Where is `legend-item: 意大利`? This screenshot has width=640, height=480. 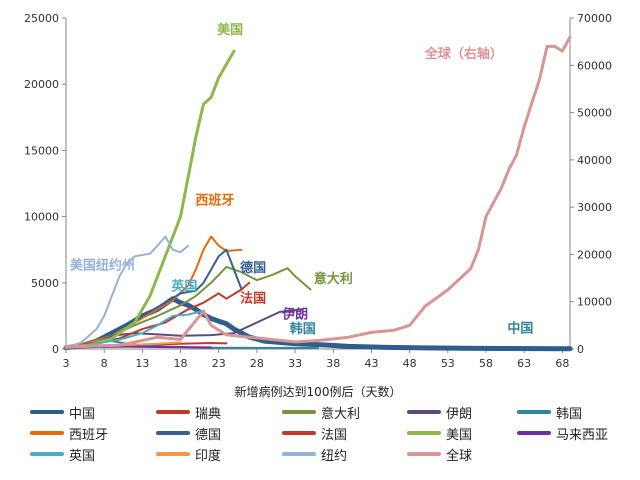
legend-item: 意大利 is located at coordinates (321, 412).